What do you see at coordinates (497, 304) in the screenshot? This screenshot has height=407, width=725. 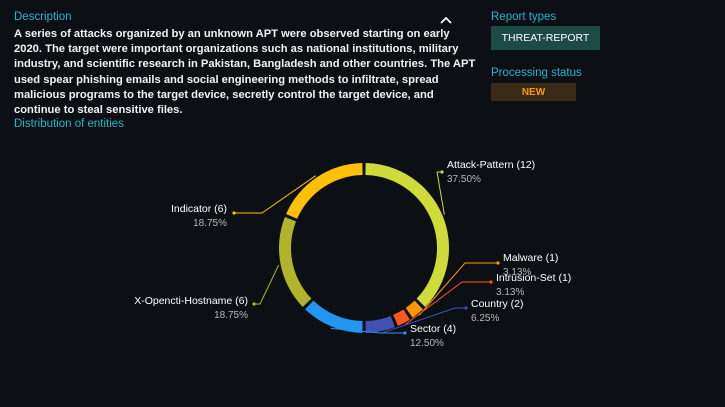 I see `slice-label-country: Country (2)` at bounding box center [497, 304].